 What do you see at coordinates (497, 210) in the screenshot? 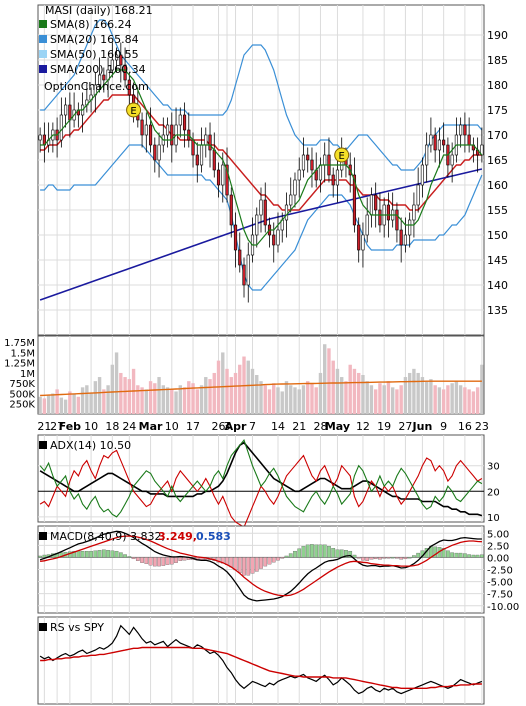
I see `price-tick-label: 155` at bounding box center [497, 210].